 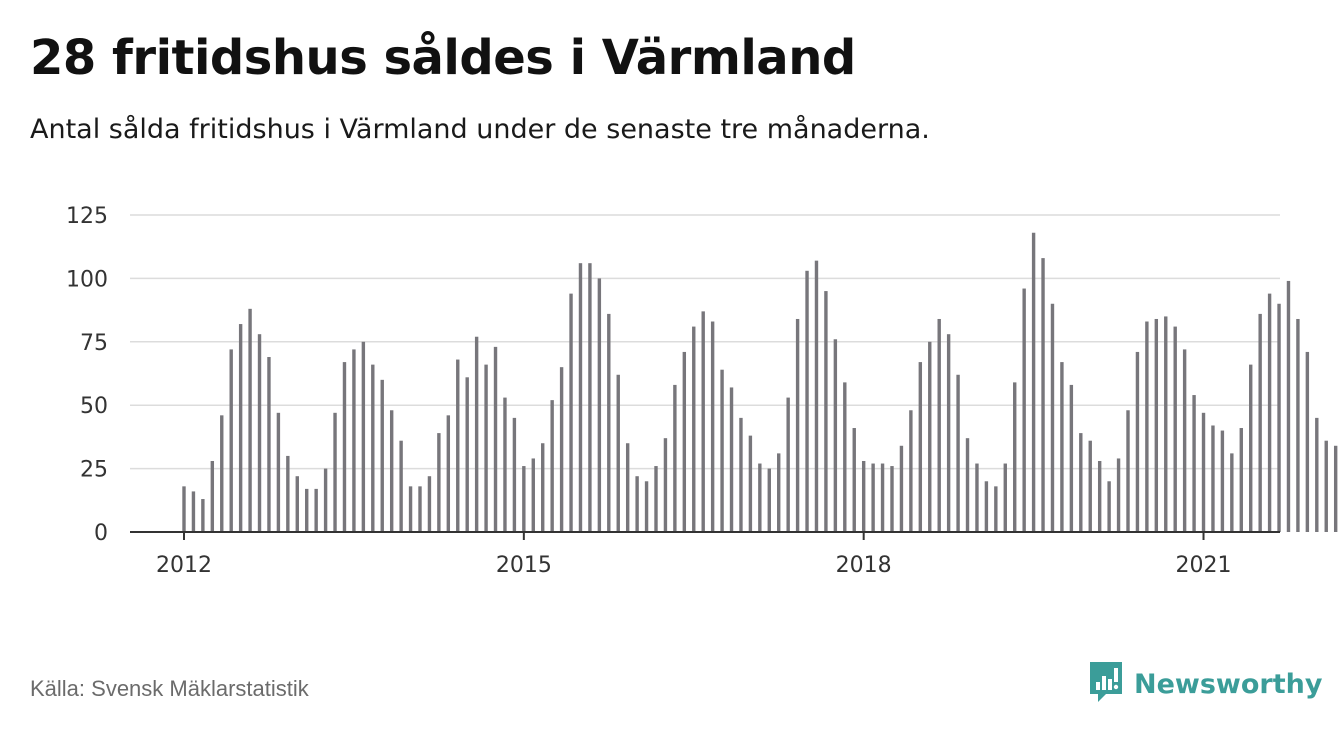 I want to click on x-tick-label: 2012, so click(x=184, y=565).